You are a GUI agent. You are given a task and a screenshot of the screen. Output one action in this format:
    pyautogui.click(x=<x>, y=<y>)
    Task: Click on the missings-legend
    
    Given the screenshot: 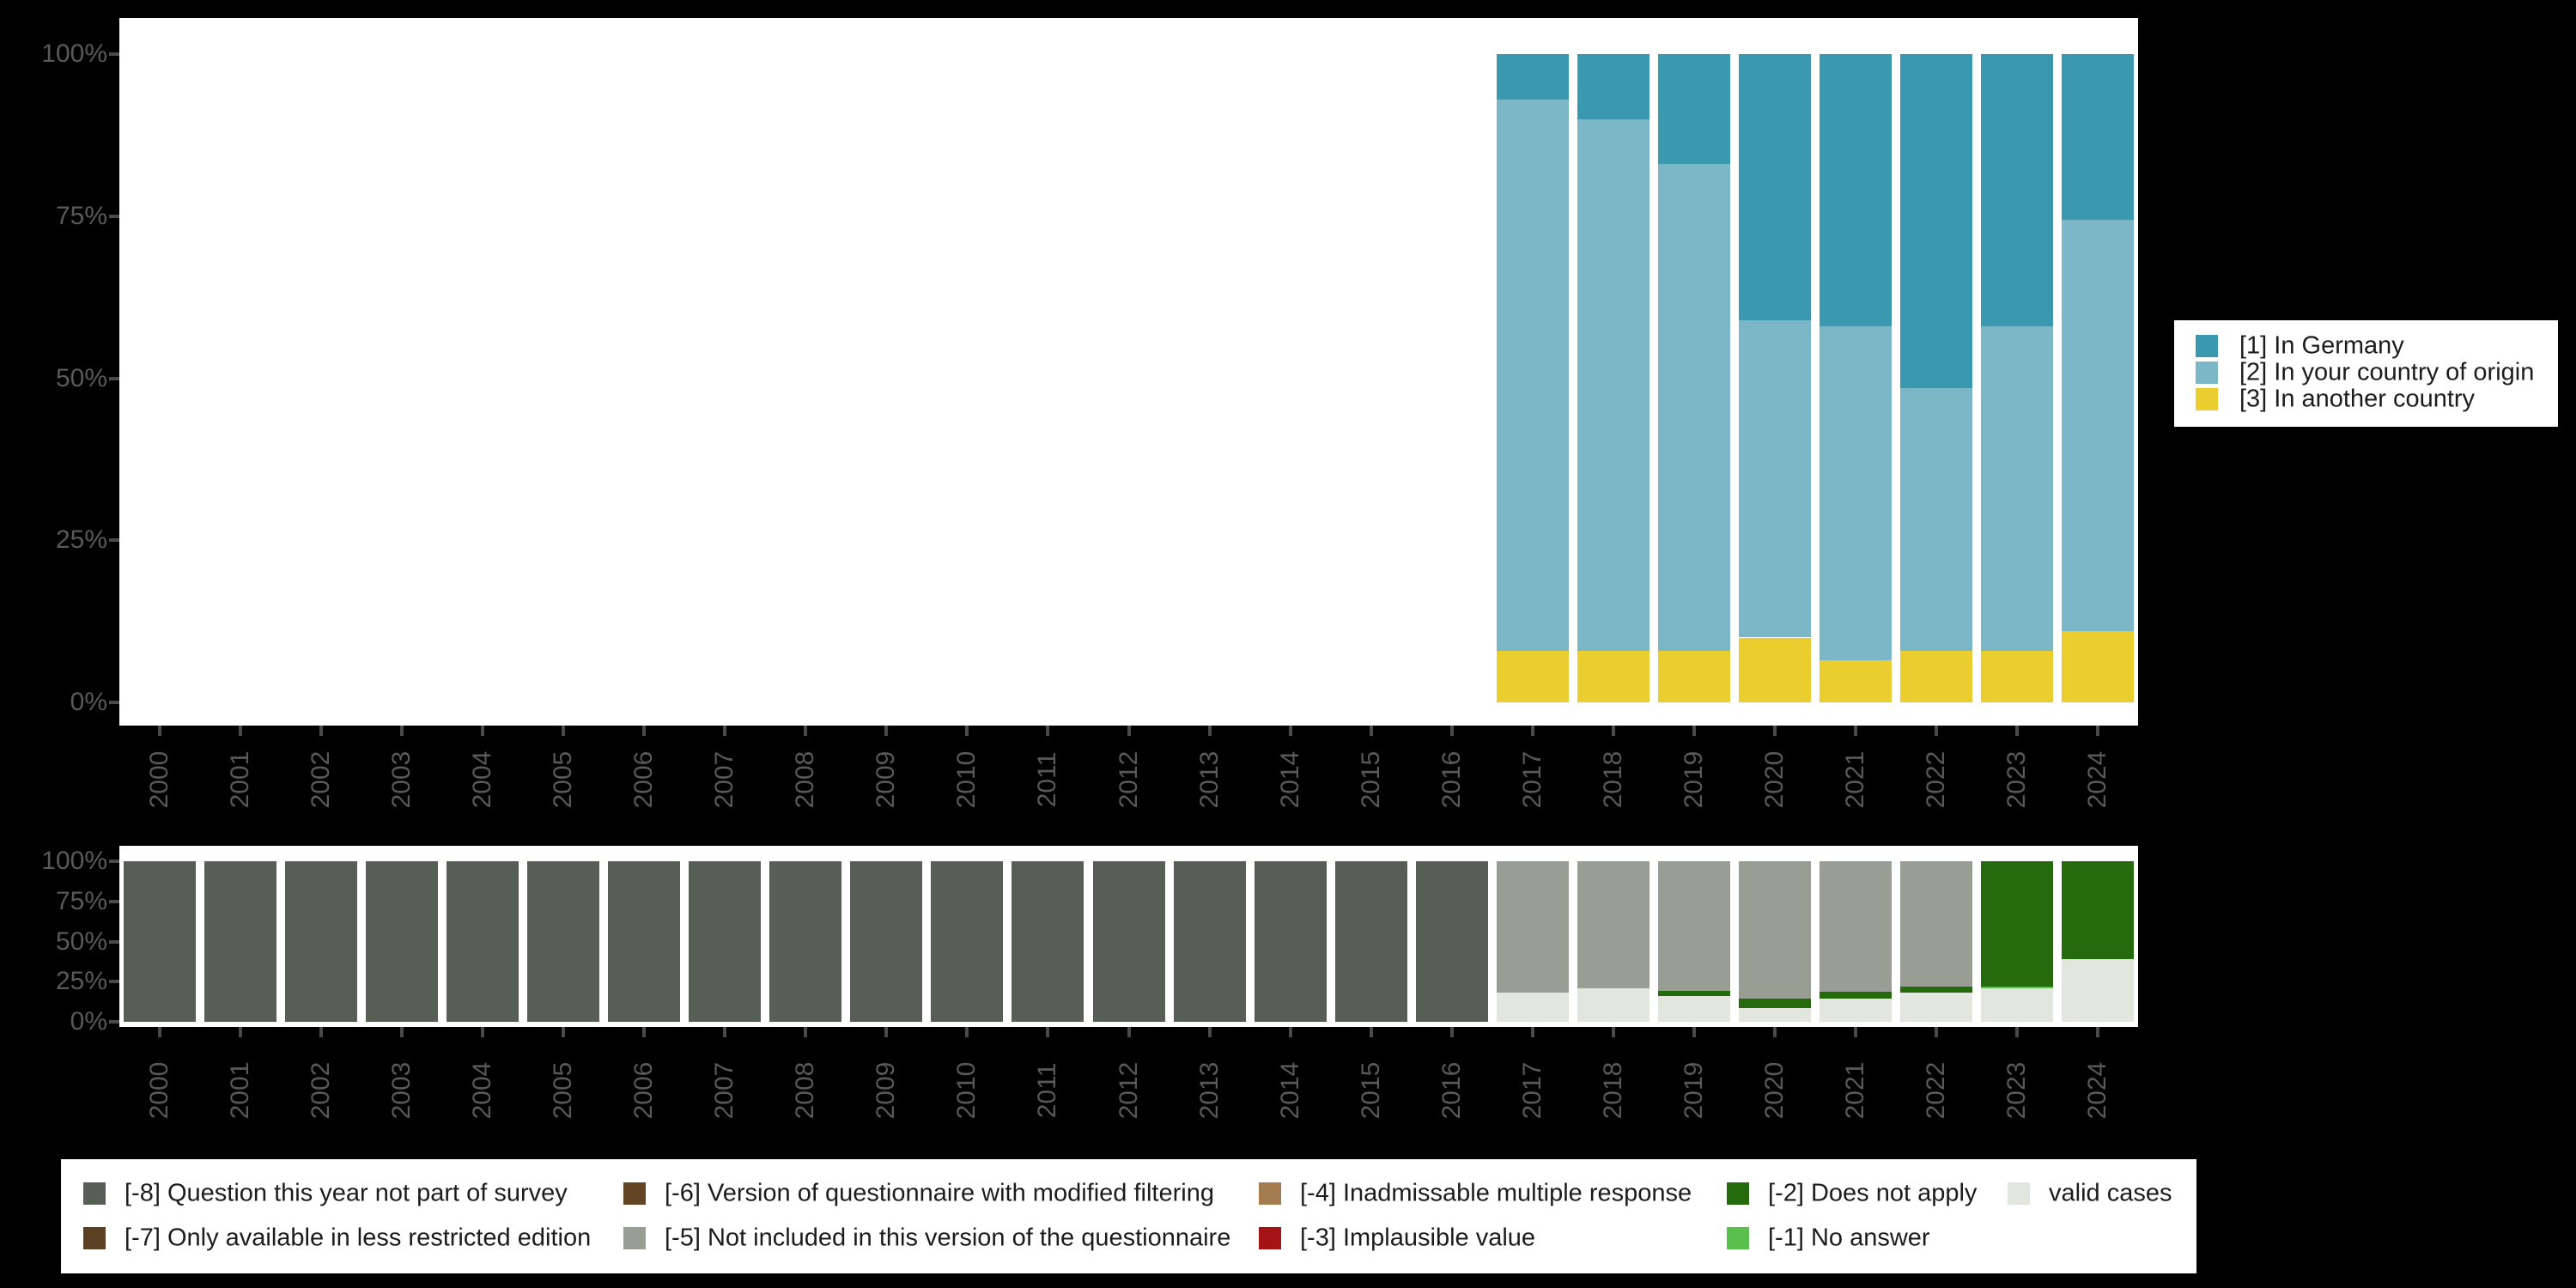 What is the action you would take?
    pyautogui.click(x=1129, y=1216)
    